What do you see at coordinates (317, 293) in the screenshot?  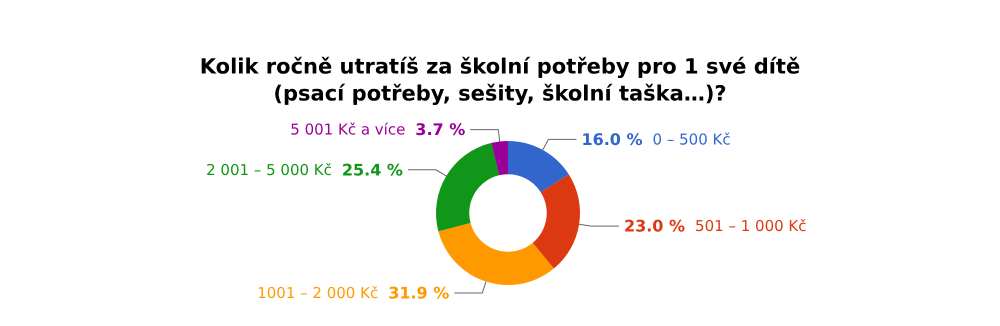 I see `slice-label: 1001 – 2 000 Kč` at bounding box center [317, 293].